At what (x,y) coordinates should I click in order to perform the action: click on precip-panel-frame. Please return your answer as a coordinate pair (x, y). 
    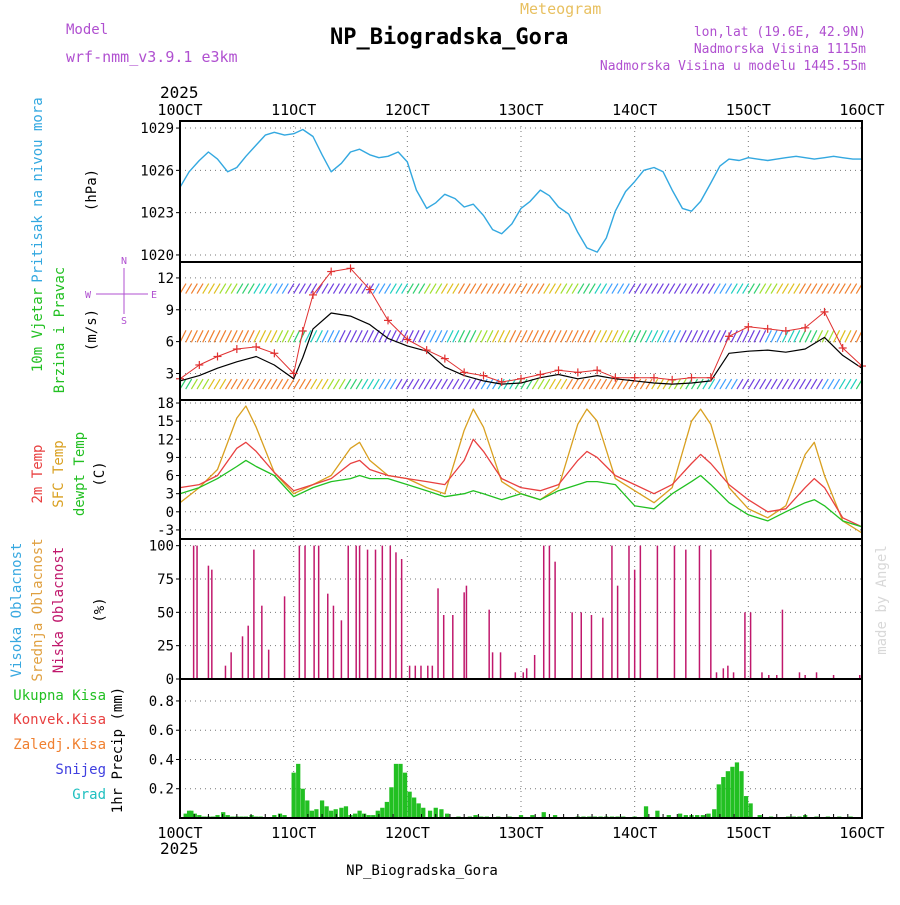
    Looking at the image, I should click on (521, 748).